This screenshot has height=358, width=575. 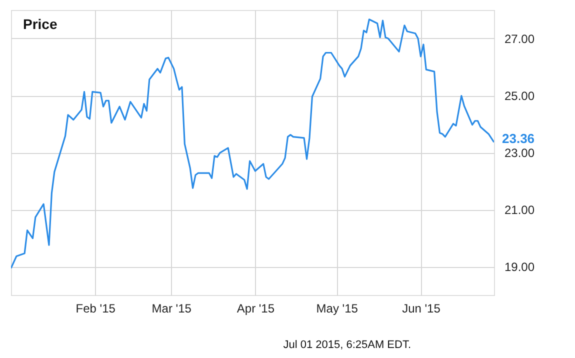 What do you see at coordinates (421, 309) in the screenshot?
I see `x-tick-label: Jun '15` at bounding box center [421, 309].